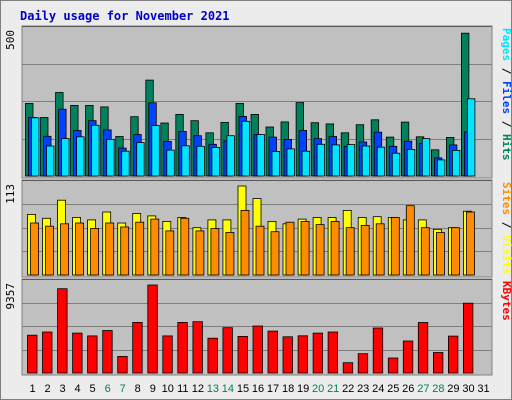 Image resolution: width=512 pixels, height=400 pixels. Describe the element at coordinates (303, 389) in the screenshot. I see `x-tick-label-day-19: 19` at that location.